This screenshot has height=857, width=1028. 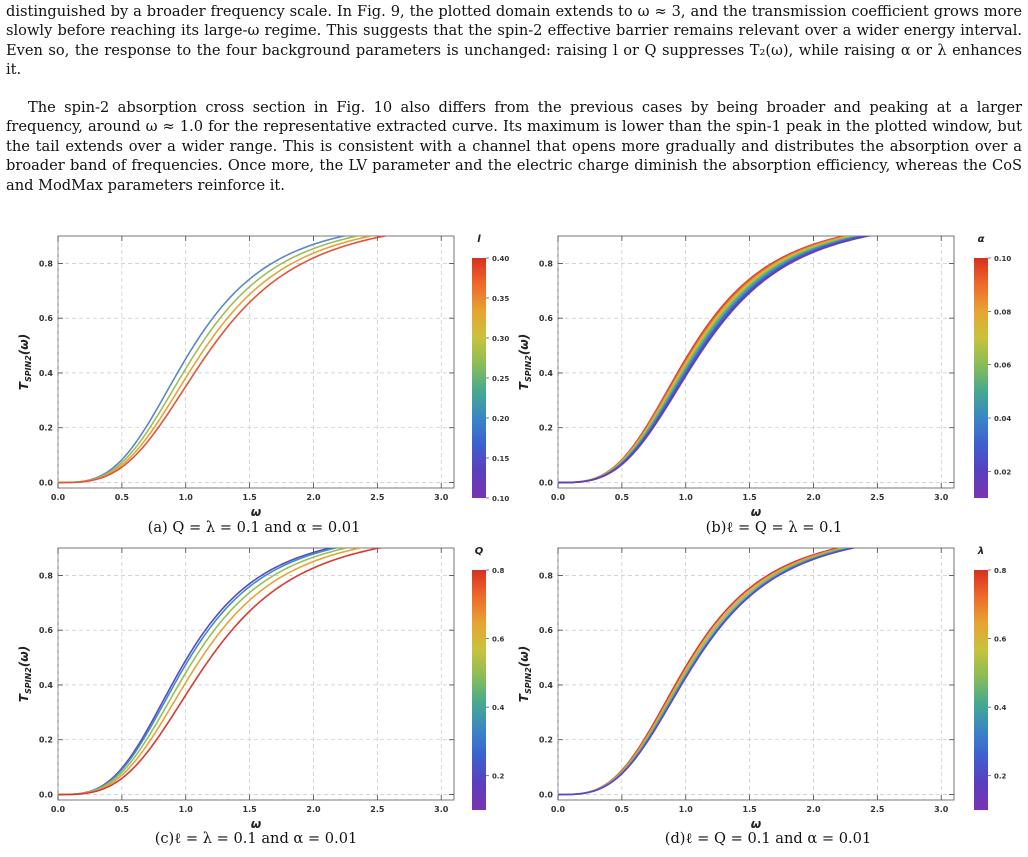 What do you see at coordinates (500, 299) in the screenshot?
I see `colorbar-tick-label: 0.35` at bounding box center [500, 299].